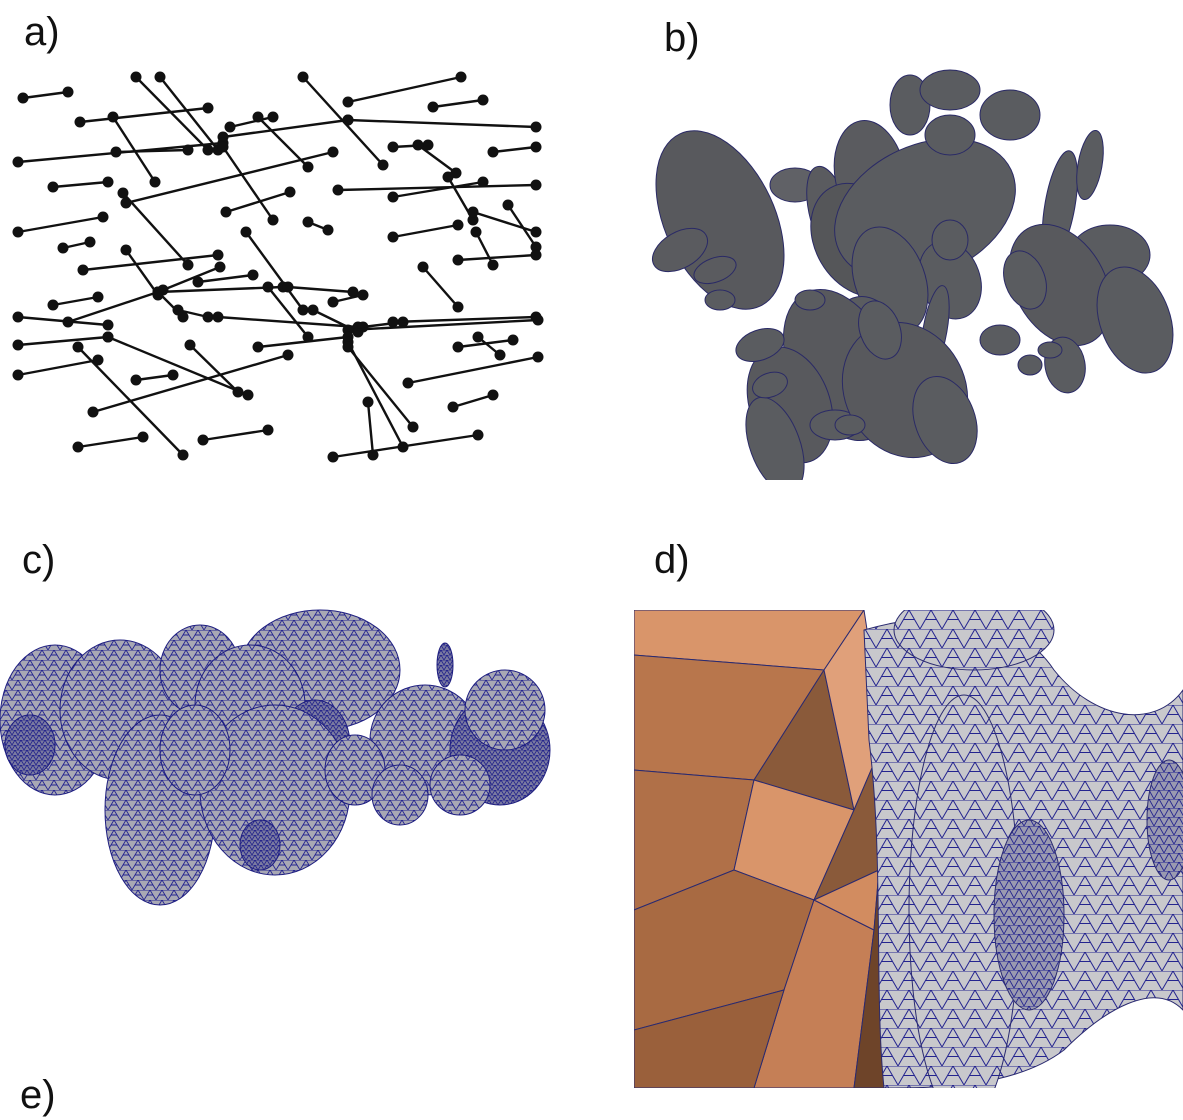  I want to click on panel-label-b: b), so click(682, 38).